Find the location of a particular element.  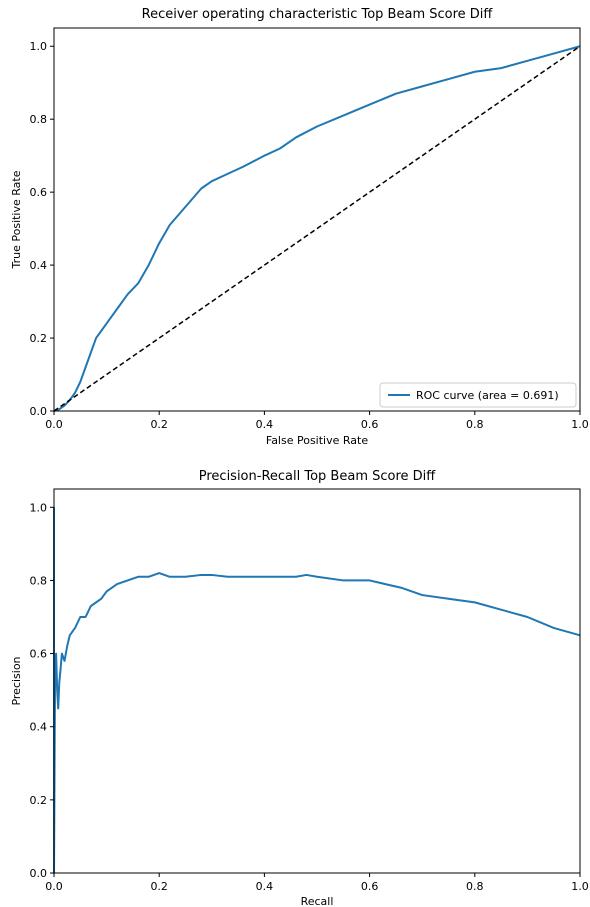

legend-box is located at coordinates (478, 395).